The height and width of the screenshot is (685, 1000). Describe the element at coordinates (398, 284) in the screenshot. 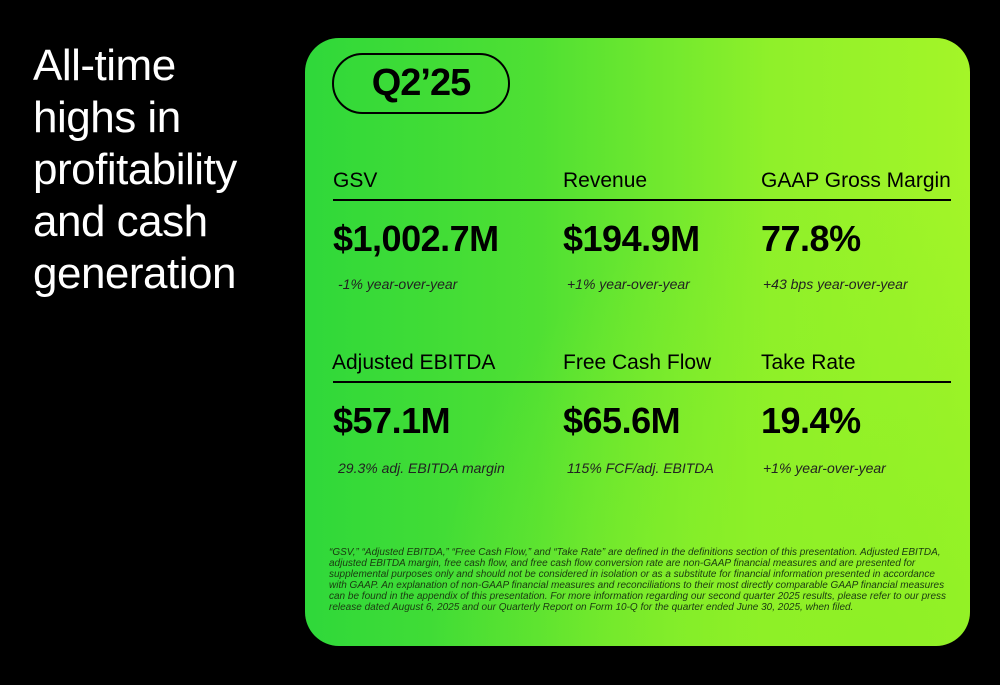

I see `metric-sub-gsv: -1% year-over-year` at that location.